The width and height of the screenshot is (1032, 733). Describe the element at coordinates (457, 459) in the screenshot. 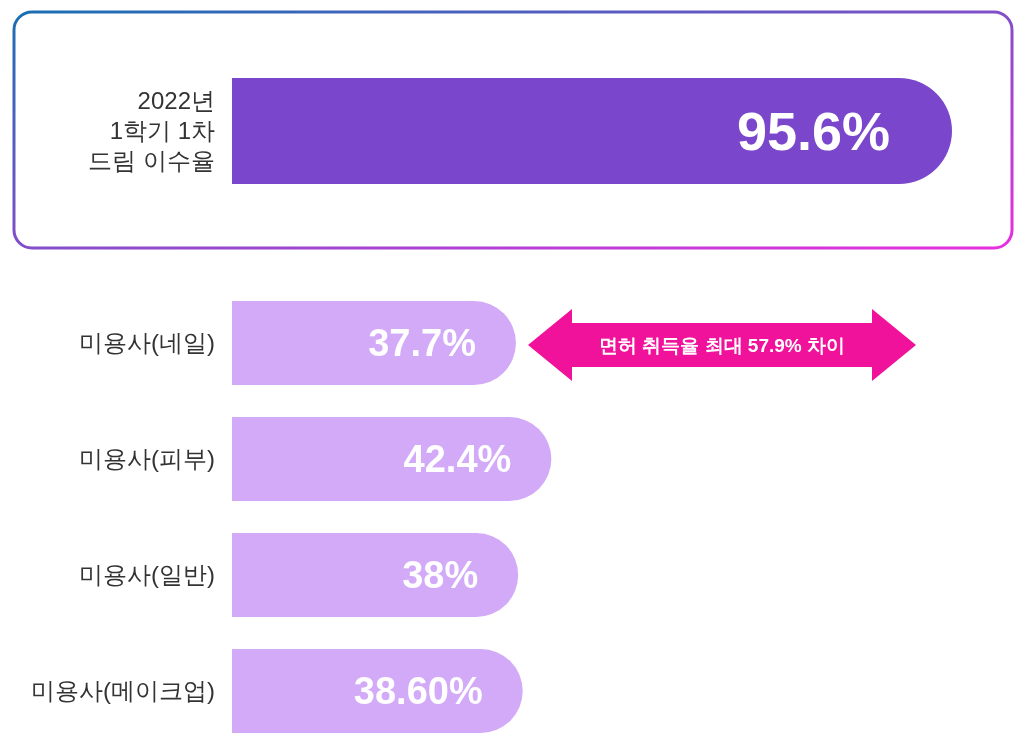

I see `data-label: 42.4%` at that location.